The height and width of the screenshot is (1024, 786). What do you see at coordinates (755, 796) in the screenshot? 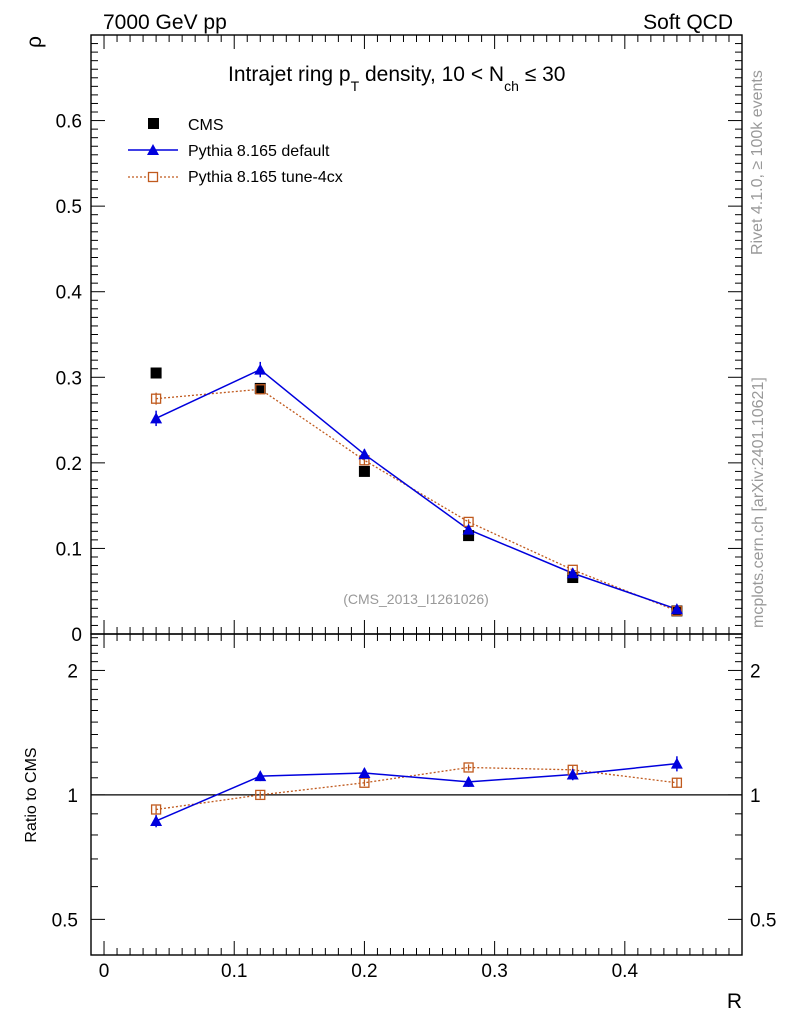
I see `ratio-y-tick-label-right: 1` at bounding box center [755, 796].